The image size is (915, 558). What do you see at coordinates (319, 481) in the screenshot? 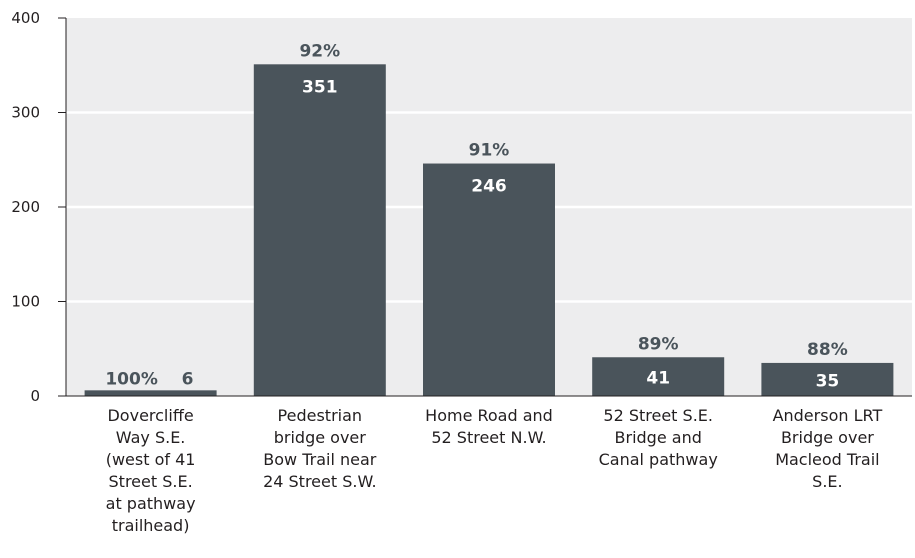
I see `x-category-label-line: 24 Street S.W.` at bounding box center [319, 481].